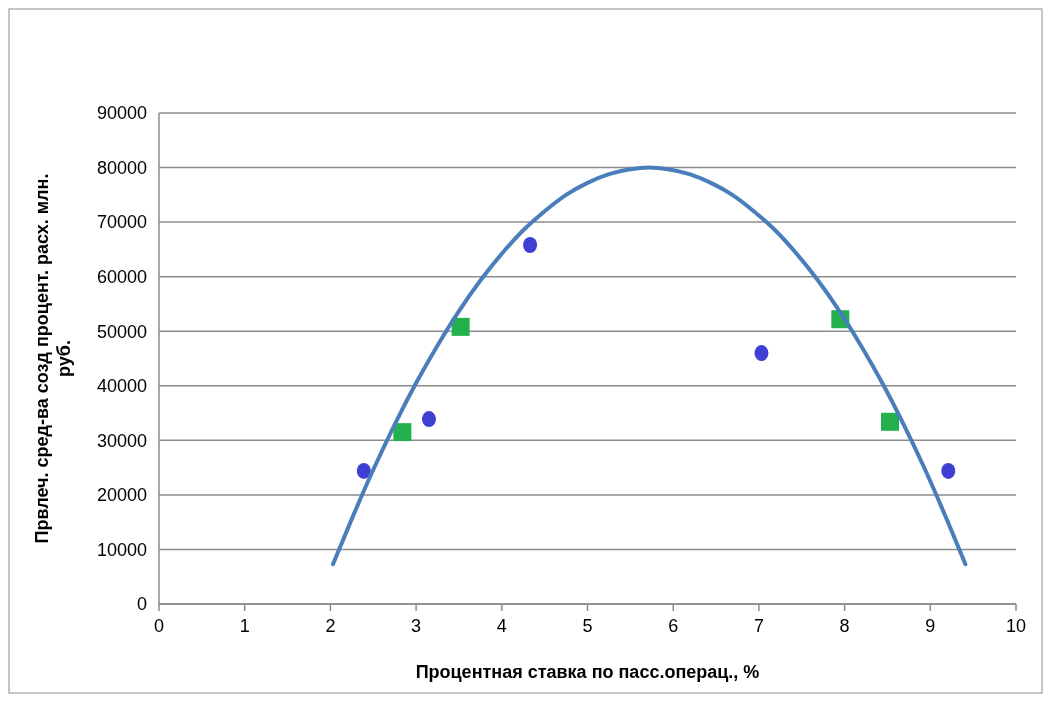 This screenshot has height=702, width=1051. Describe the element at coordinates (1016, 626) in the screenshot. I see `x-tick-label: 10` at that location.